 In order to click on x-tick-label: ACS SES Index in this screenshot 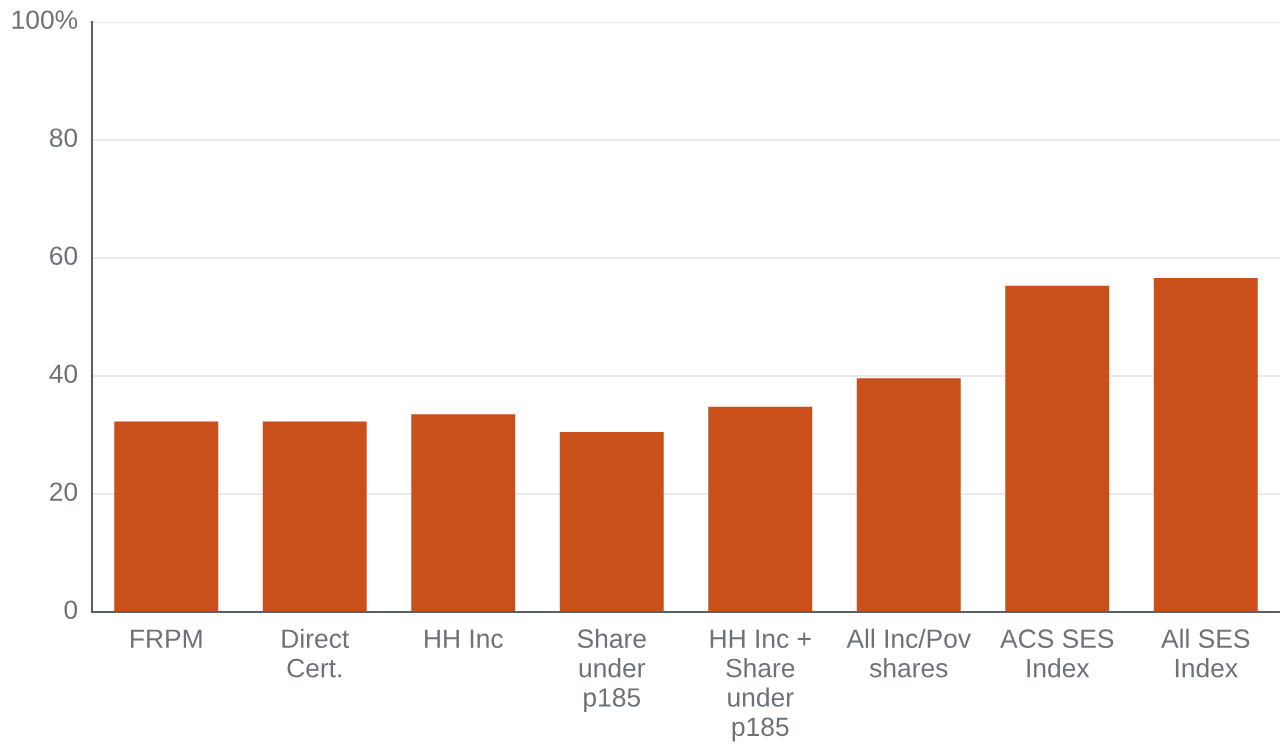, I will do `click(1057, 653)`.